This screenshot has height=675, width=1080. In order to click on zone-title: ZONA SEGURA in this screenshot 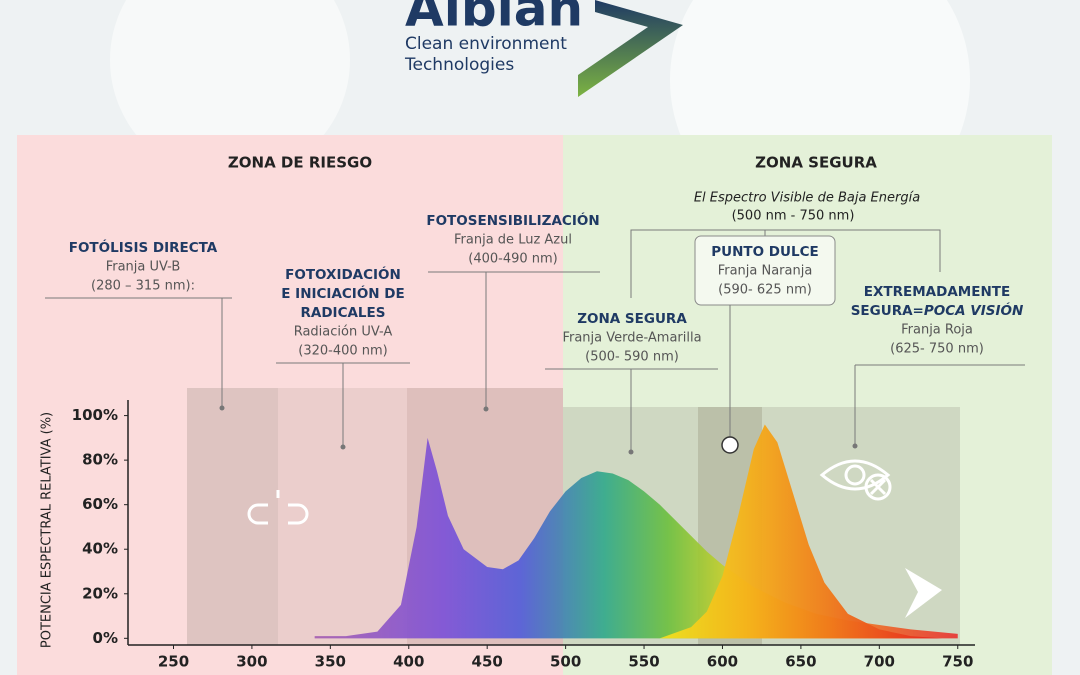, I will do `click(816, 163)`.